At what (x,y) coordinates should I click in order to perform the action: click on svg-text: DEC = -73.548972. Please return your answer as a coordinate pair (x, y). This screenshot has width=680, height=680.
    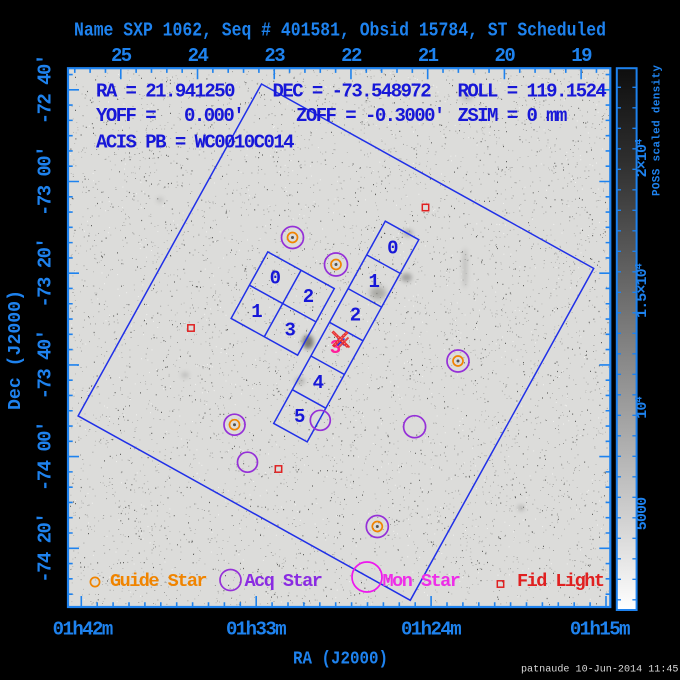
    Looking at the image, I should click on (352, 91).